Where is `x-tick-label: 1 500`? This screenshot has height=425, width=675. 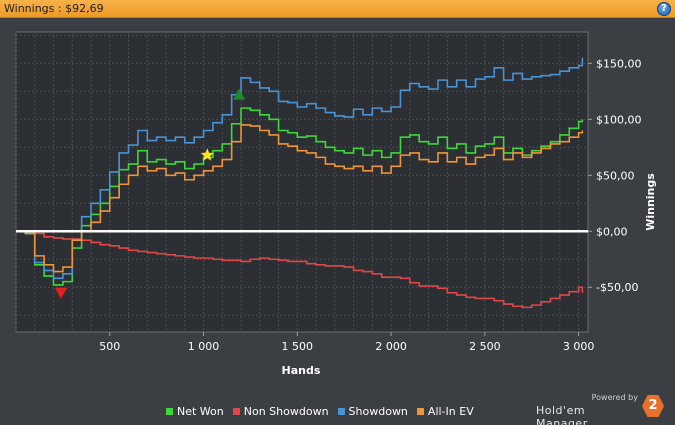
x-tick-label: 1 500 is located at coordinates (298, 346).